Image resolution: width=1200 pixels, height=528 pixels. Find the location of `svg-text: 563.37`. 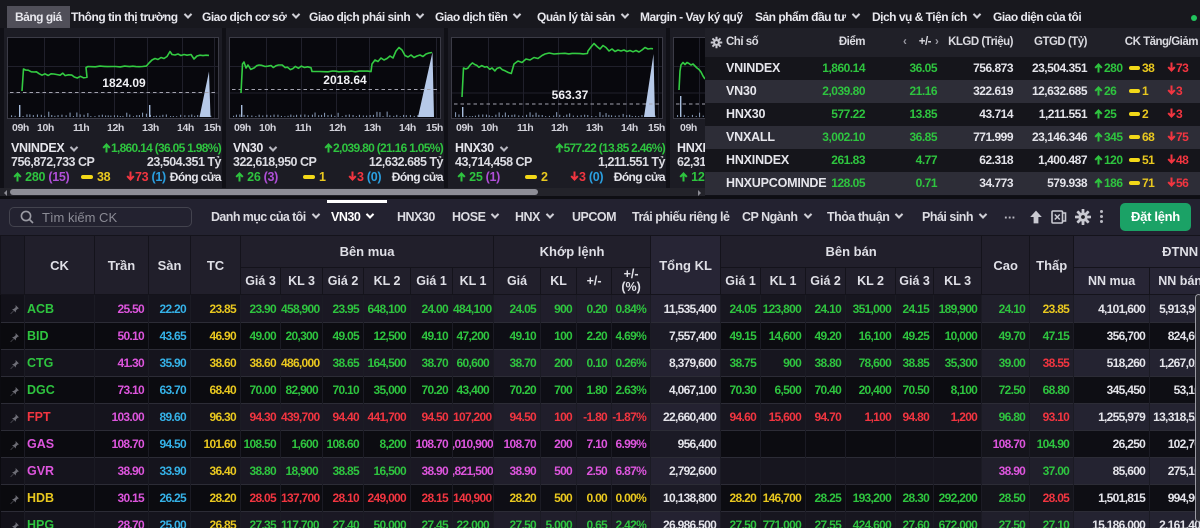

svg-text: 563.37 is located at coordinates (570, 95).